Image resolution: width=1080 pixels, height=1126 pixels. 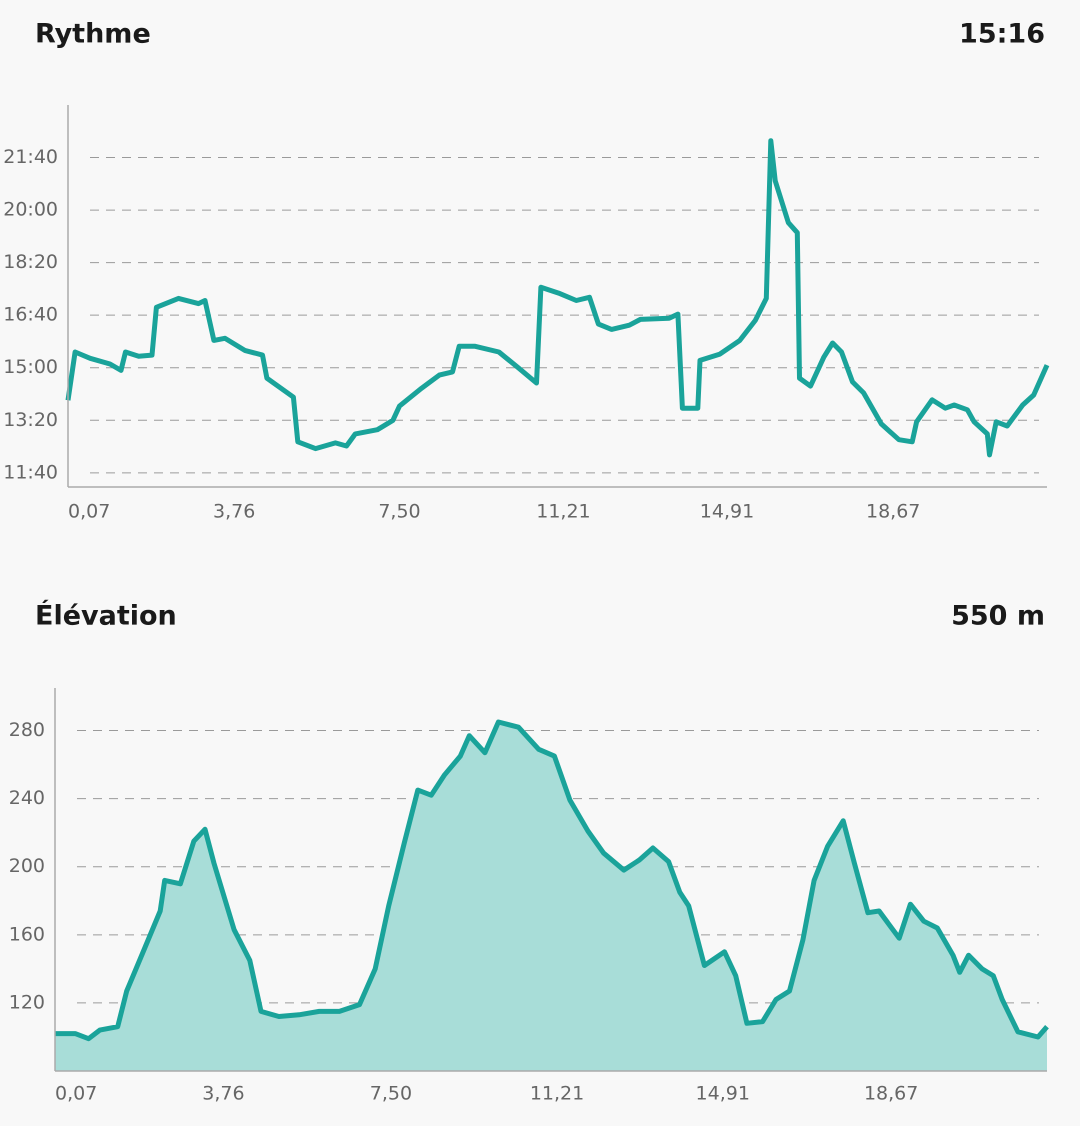 What do you see at coordinates (27, 730) in the screenshot?
I see `y-tick-label: 280` at bounding box center [27, 730].